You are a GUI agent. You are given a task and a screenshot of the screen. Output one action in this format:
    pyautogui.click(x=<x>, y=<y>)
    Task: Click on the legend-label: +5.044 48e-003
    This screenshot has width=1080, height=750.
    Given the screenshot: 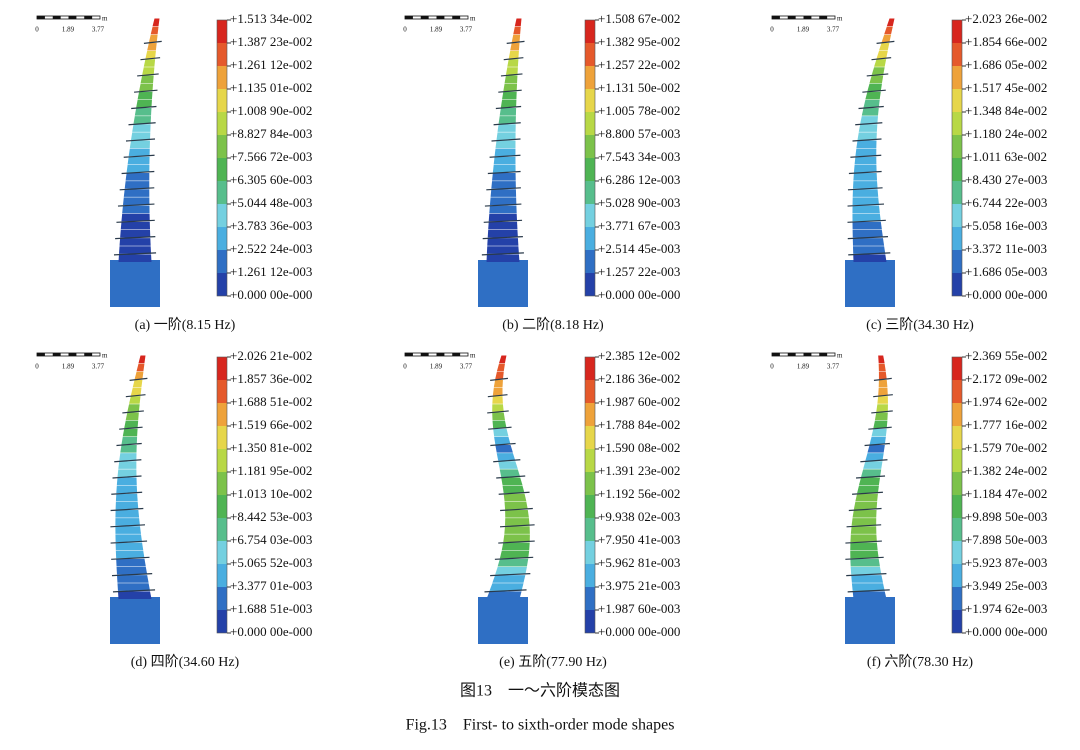 What is the action you would take?
    pyautogui.click(x=271, y=202)
    